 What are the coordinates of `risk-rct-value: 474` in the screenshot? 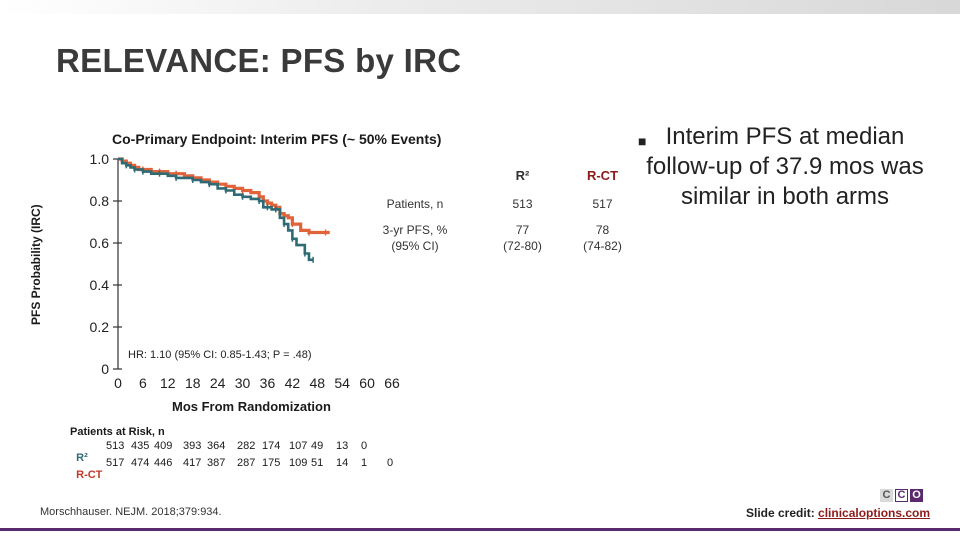 It's located at (140, 463).